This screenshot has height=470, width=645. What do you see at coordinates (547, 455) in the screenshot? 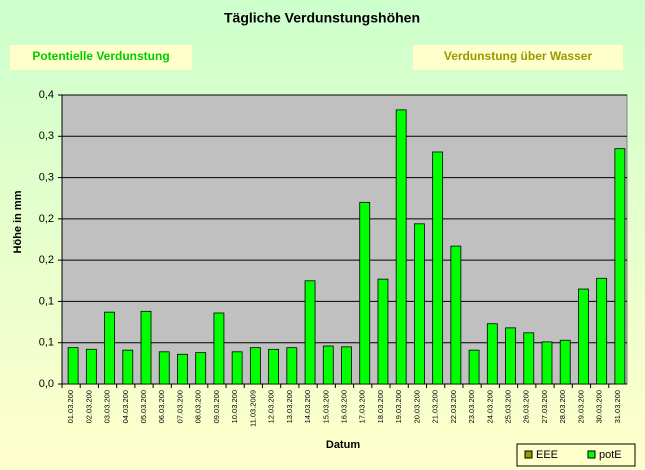
I see `legend-label: EEE` at bounding box center [547, 455].